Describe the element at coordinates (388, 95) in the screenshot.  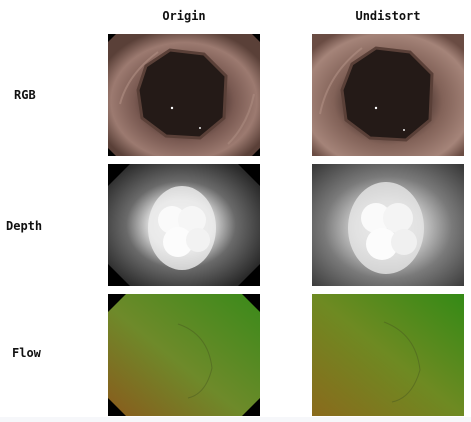
I see `rgb-undistort-image` at that location.